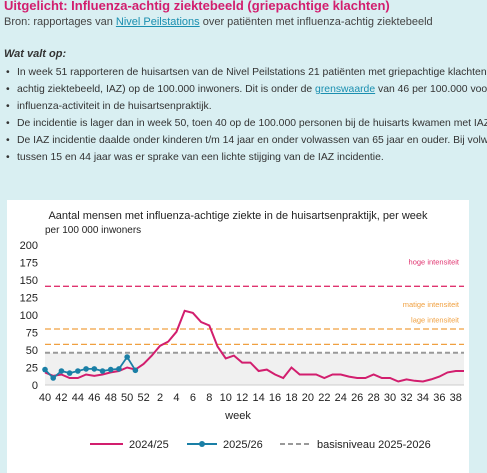  Describe the element at coordinates (32, 334) in the screenshot. I see `y-tick-label: 75` at that location.